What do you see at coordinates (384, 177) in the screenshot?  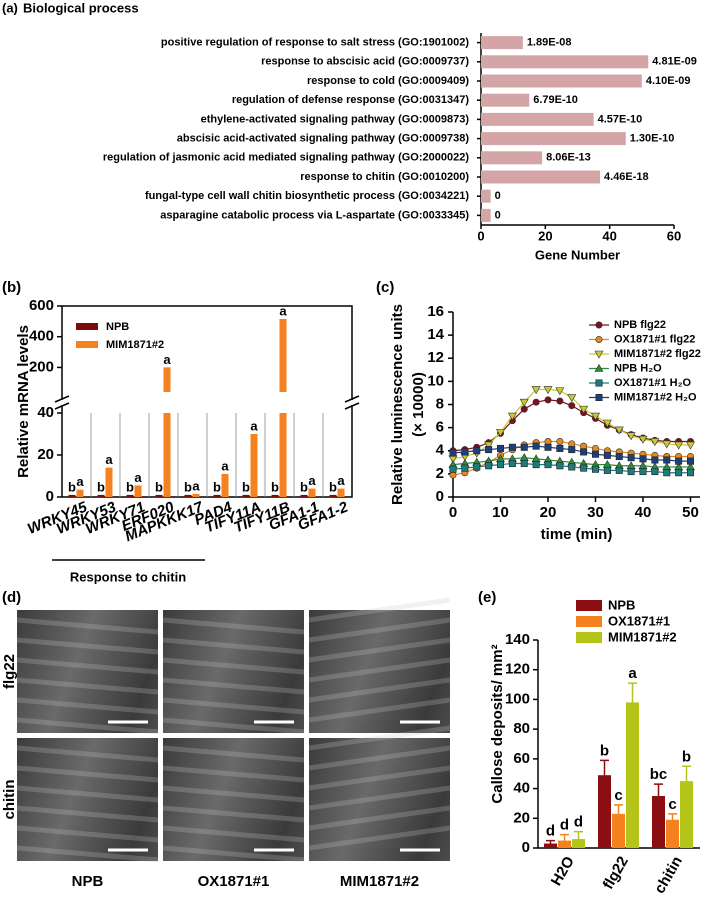 I see `category-label: response to chitin (GO:0010200)` at bounding box center [384, 177].